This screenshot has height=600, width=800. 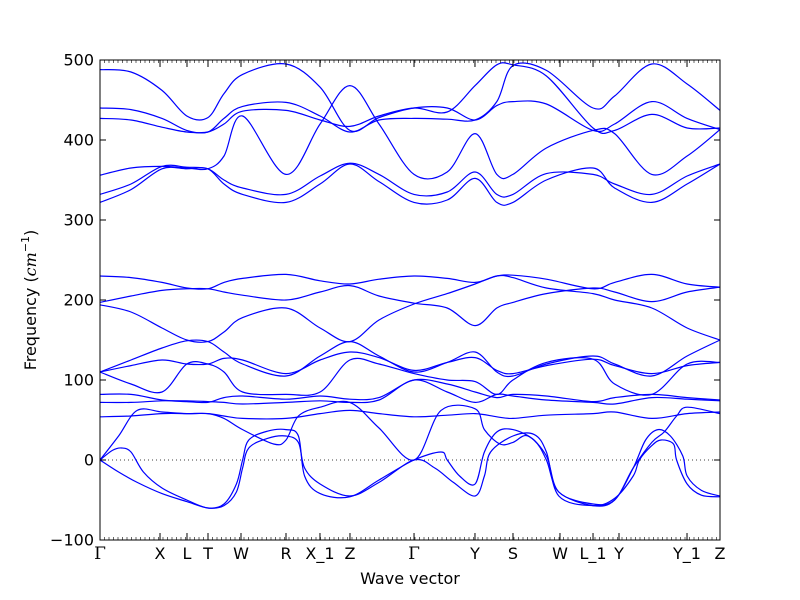 What do you see at coordinates (78, 380) in the screenshot?
I see `y-tick-label: 100` at bounding box center [78, 380].